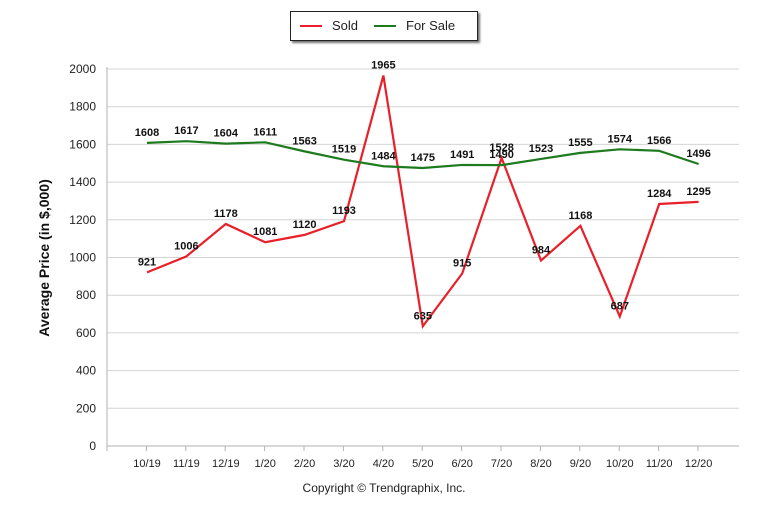 The height and width of the screenshot is (515, 768). I want to click on data-label-sold: 635, so click(423, 316).